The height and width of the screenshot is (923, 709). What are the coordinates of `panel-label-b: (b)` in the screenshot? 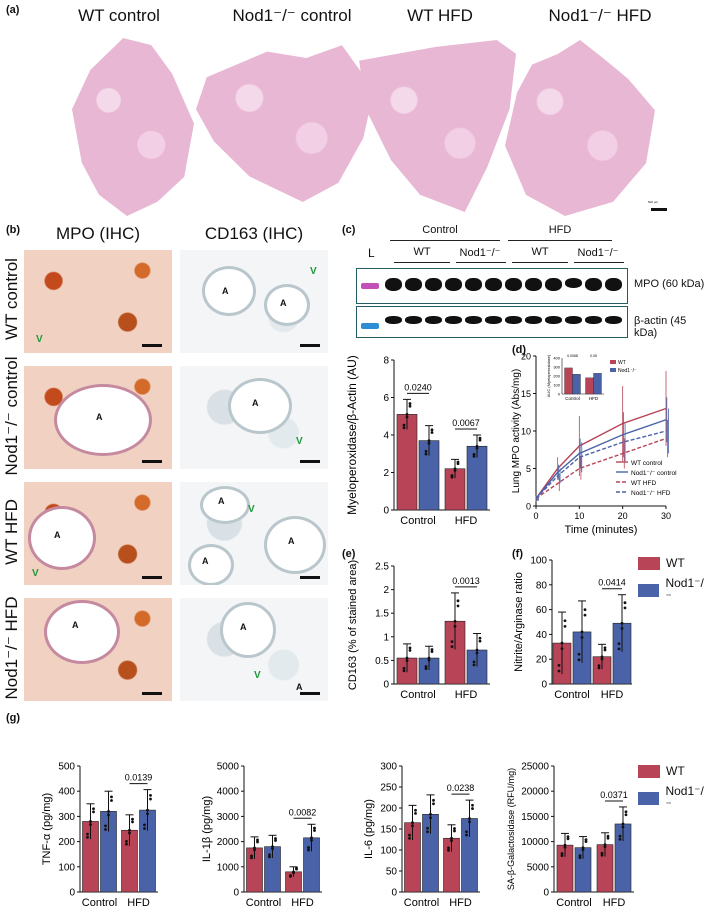 It's located at (13, 230).